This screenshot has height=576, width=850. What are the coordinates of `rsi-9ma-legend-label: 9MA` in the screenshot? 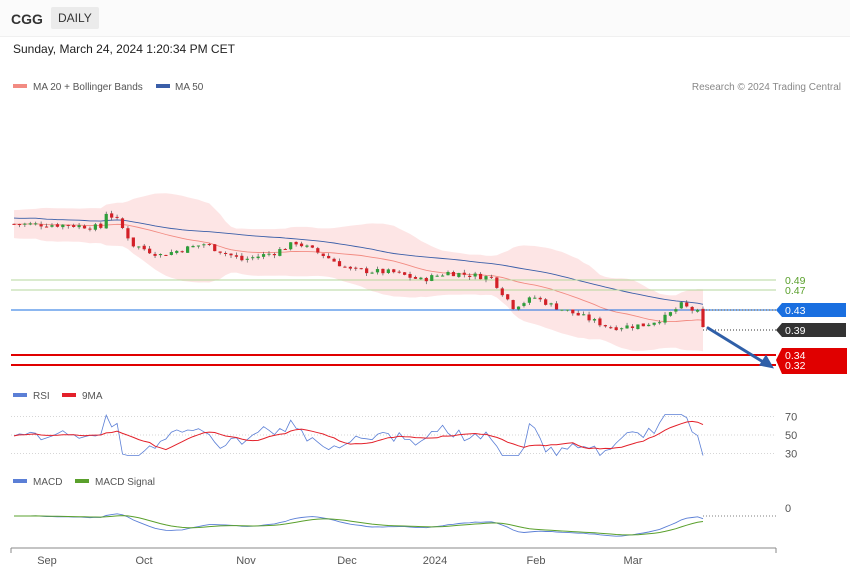 It's located at (92, 396).